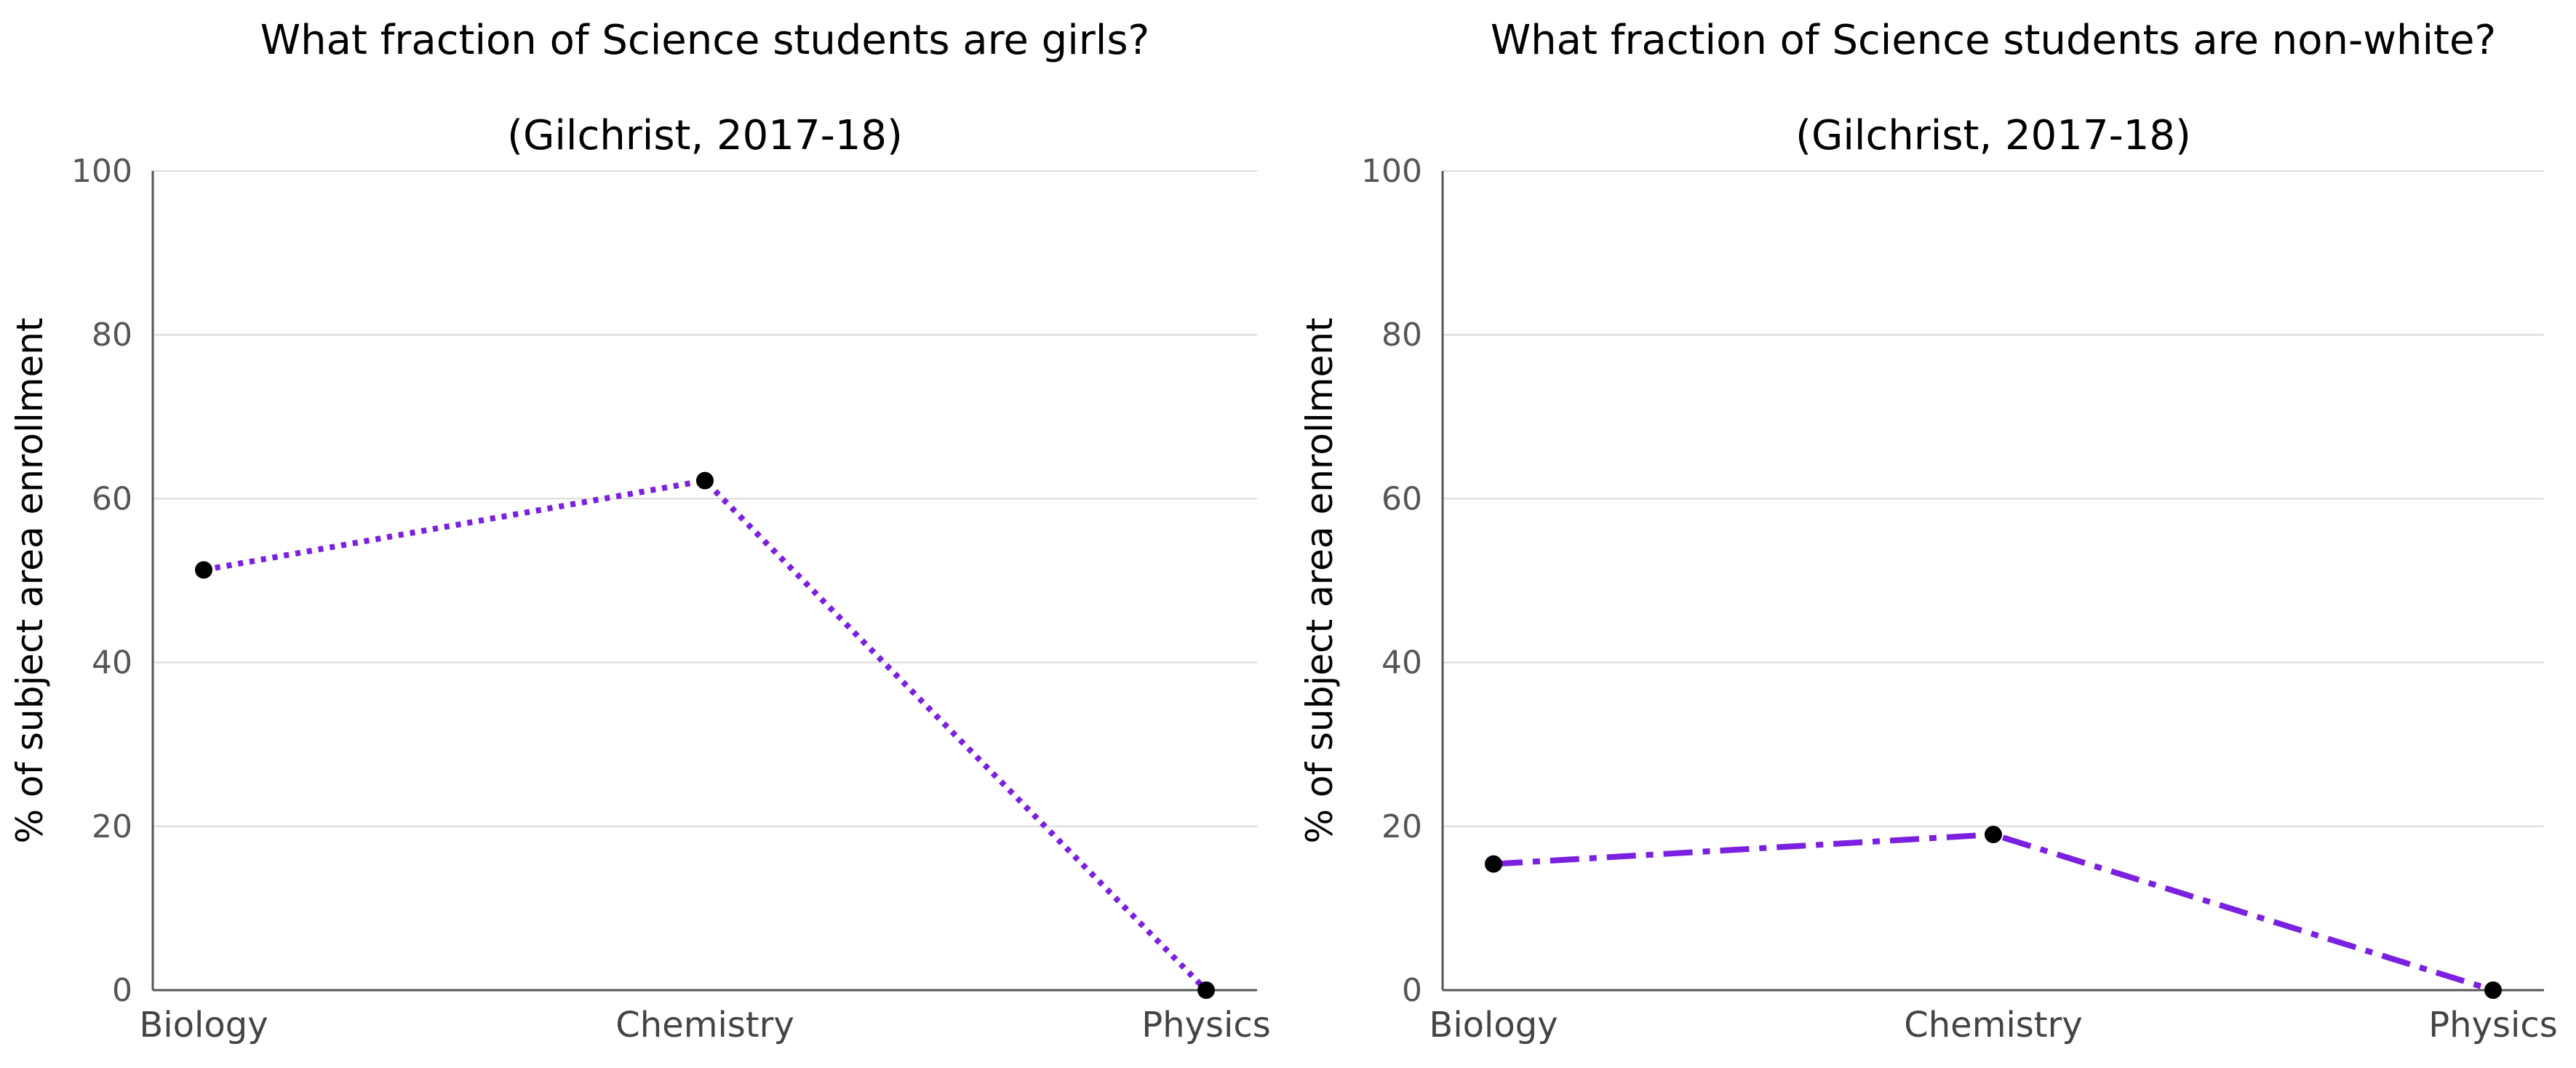  Describe the element at coordinates (1994, 912) in the screenshot. I see `series-line` at that location.